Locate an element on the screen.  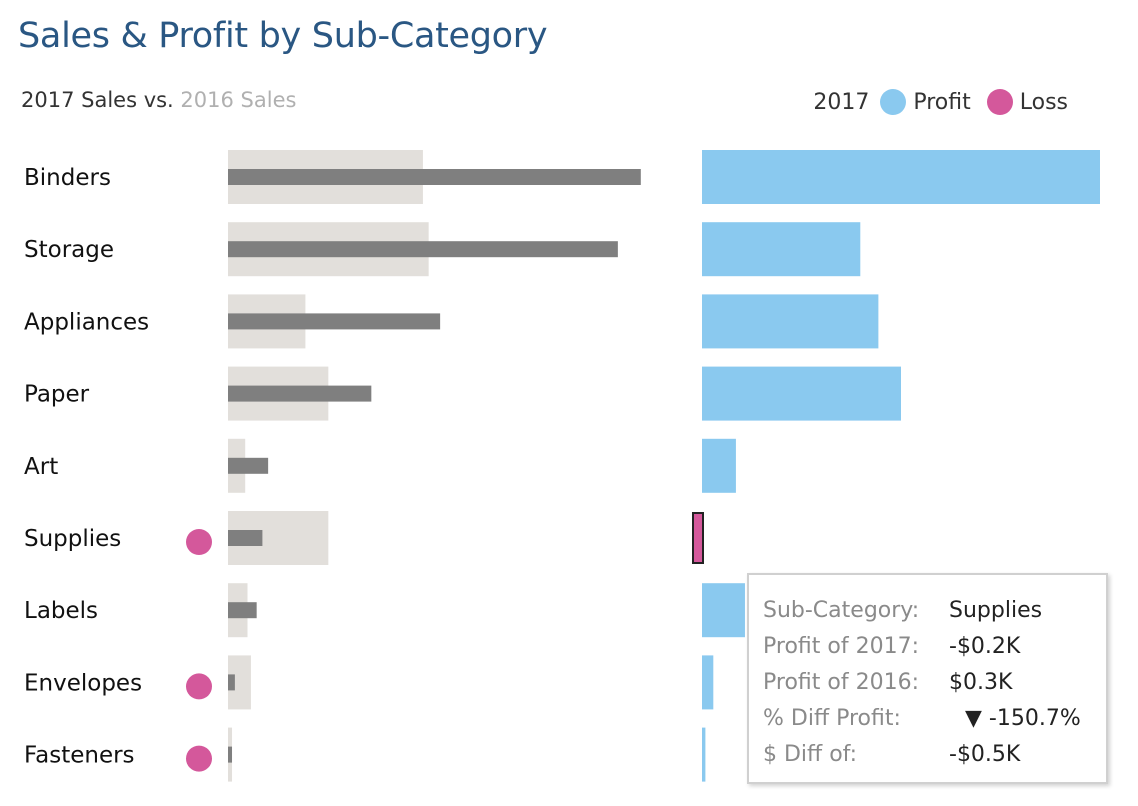
legend: 2017 Profit Loss is located at coordinates (940, 102).